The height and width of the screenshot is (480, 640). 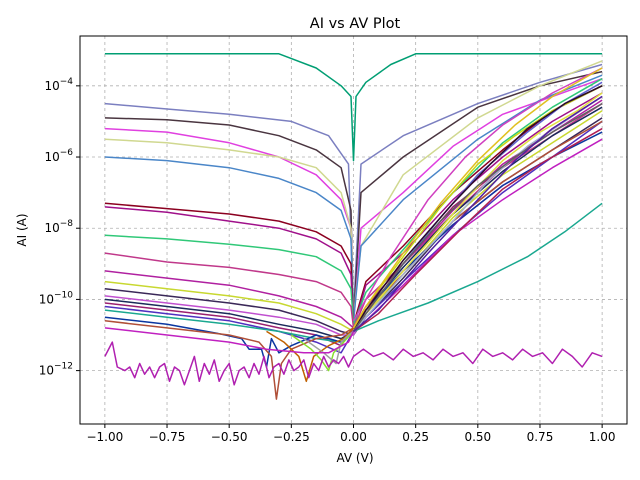 What do you see at coordinates (477, 437) in the screenshot?
I see `x-tick-label: 0.50` at bounding box center [477, 437].